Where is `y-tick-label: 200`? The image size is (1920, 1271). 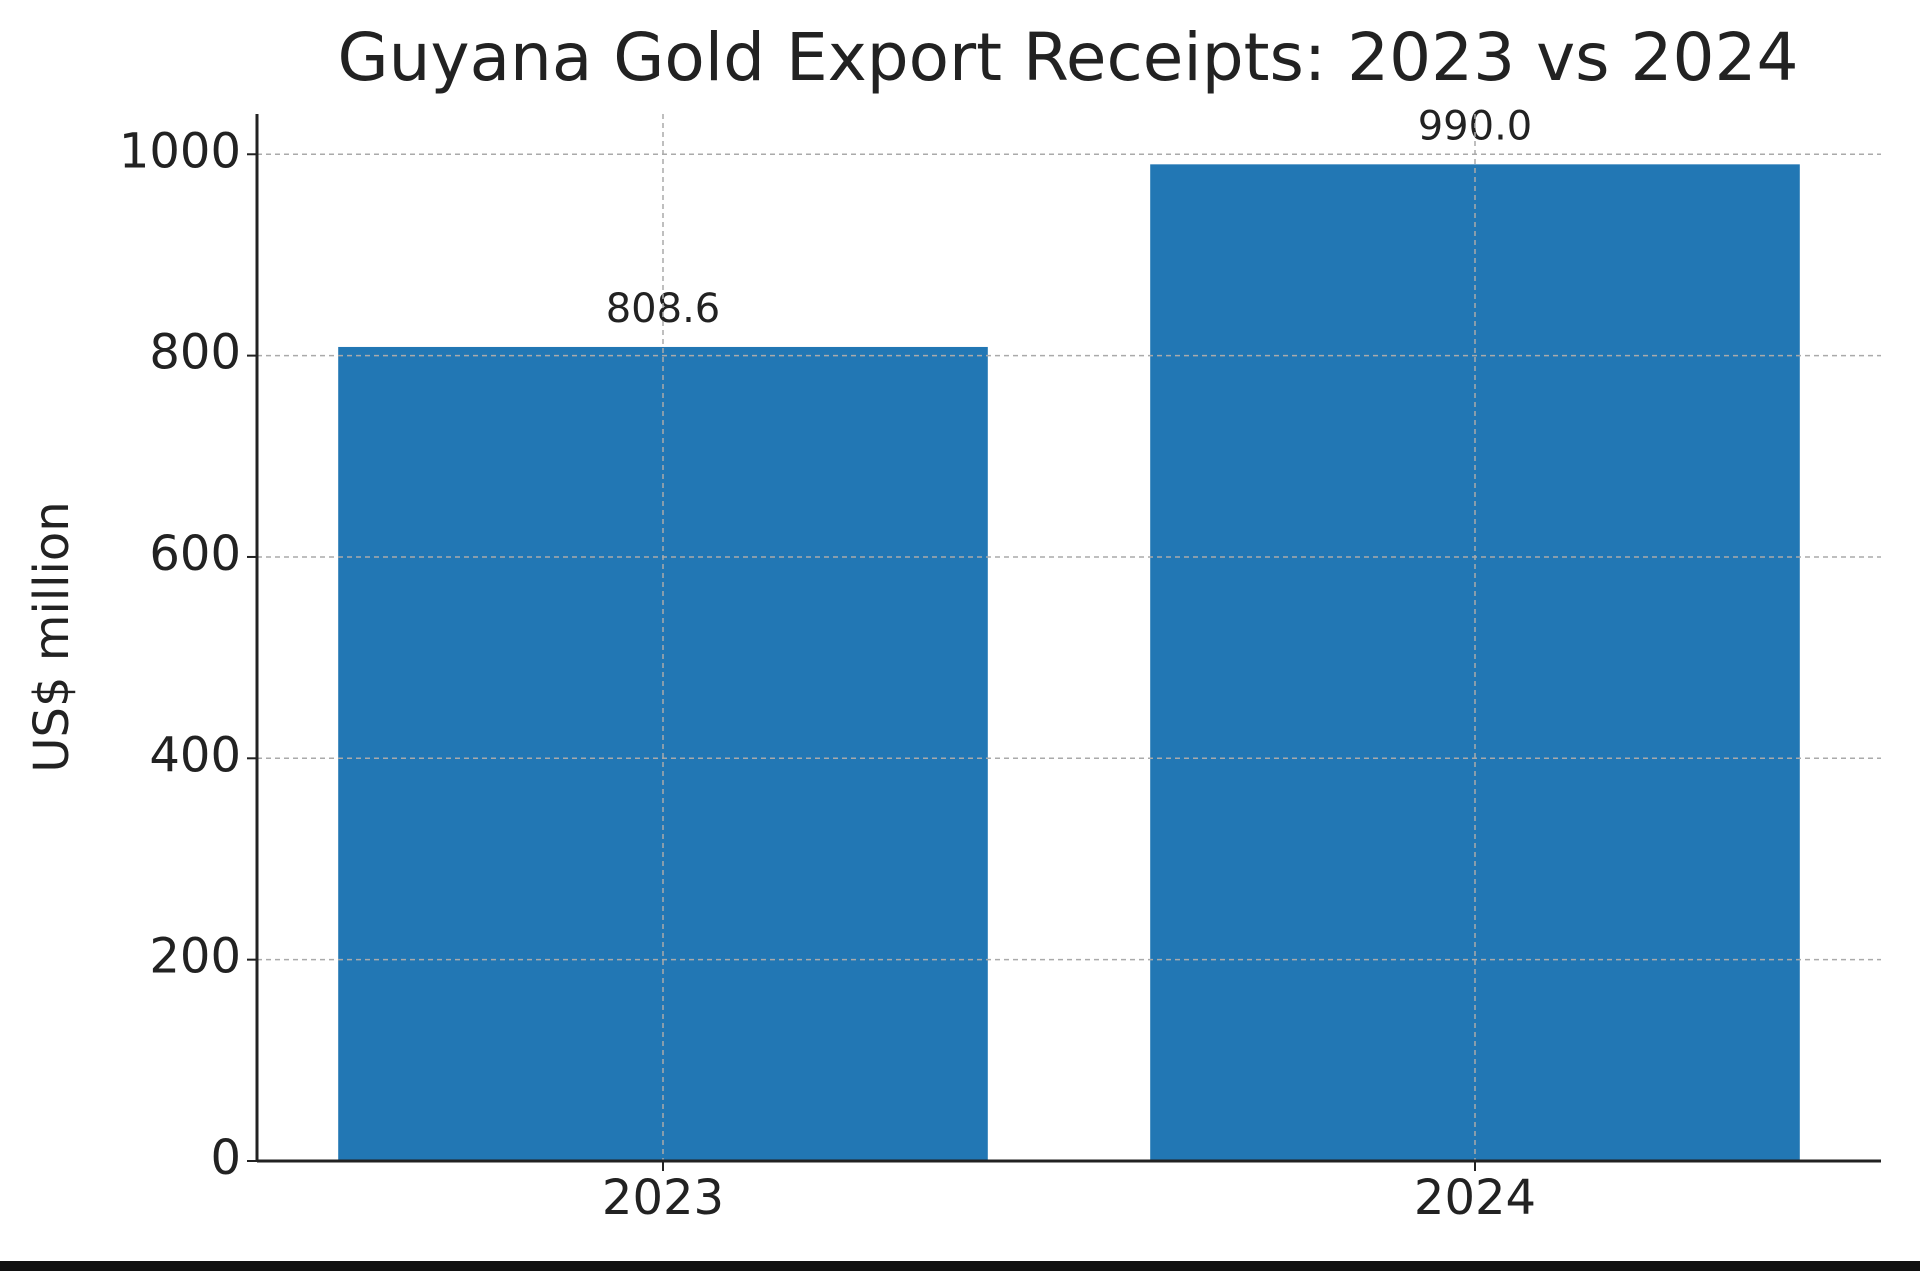 y-tick-label: 200 is located at coordinates (195, 957).